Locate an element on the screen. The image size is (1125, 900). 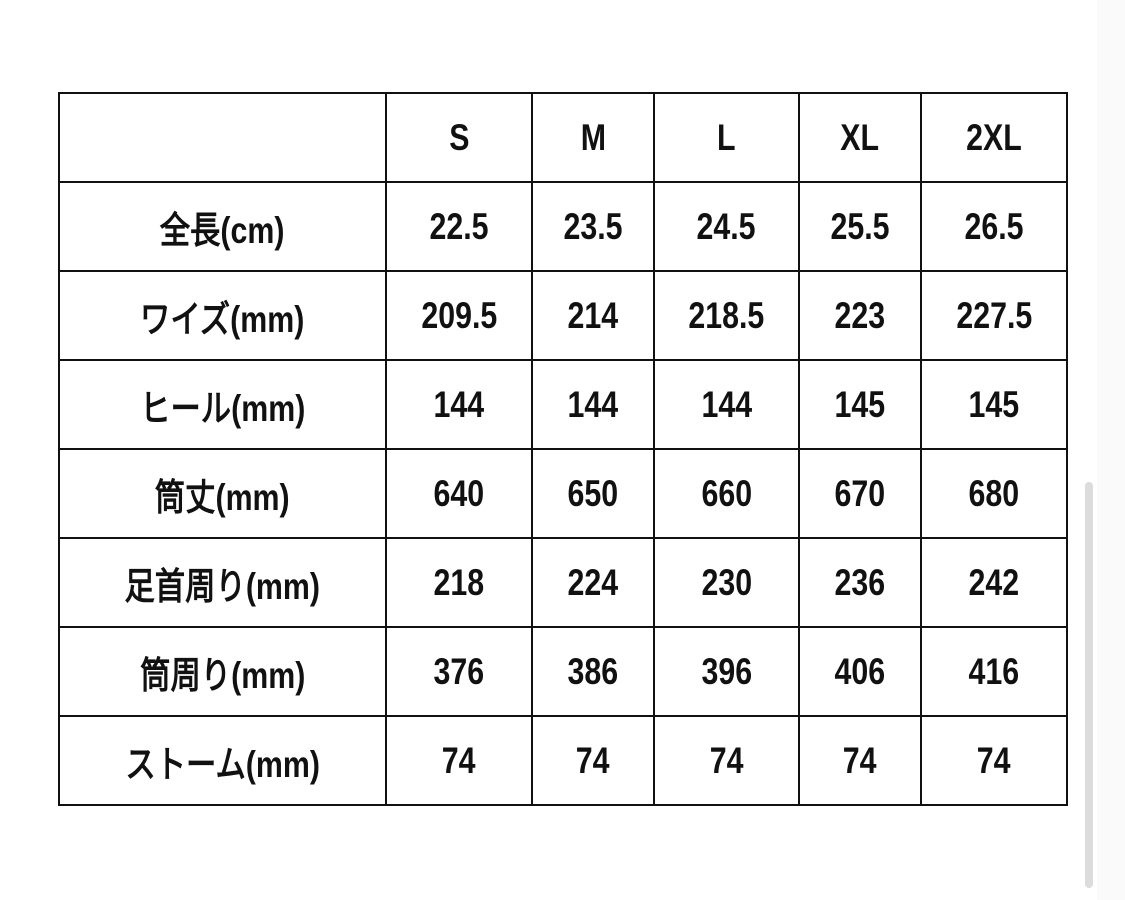
value-cell: 236 is located at coordinates (860, 582).